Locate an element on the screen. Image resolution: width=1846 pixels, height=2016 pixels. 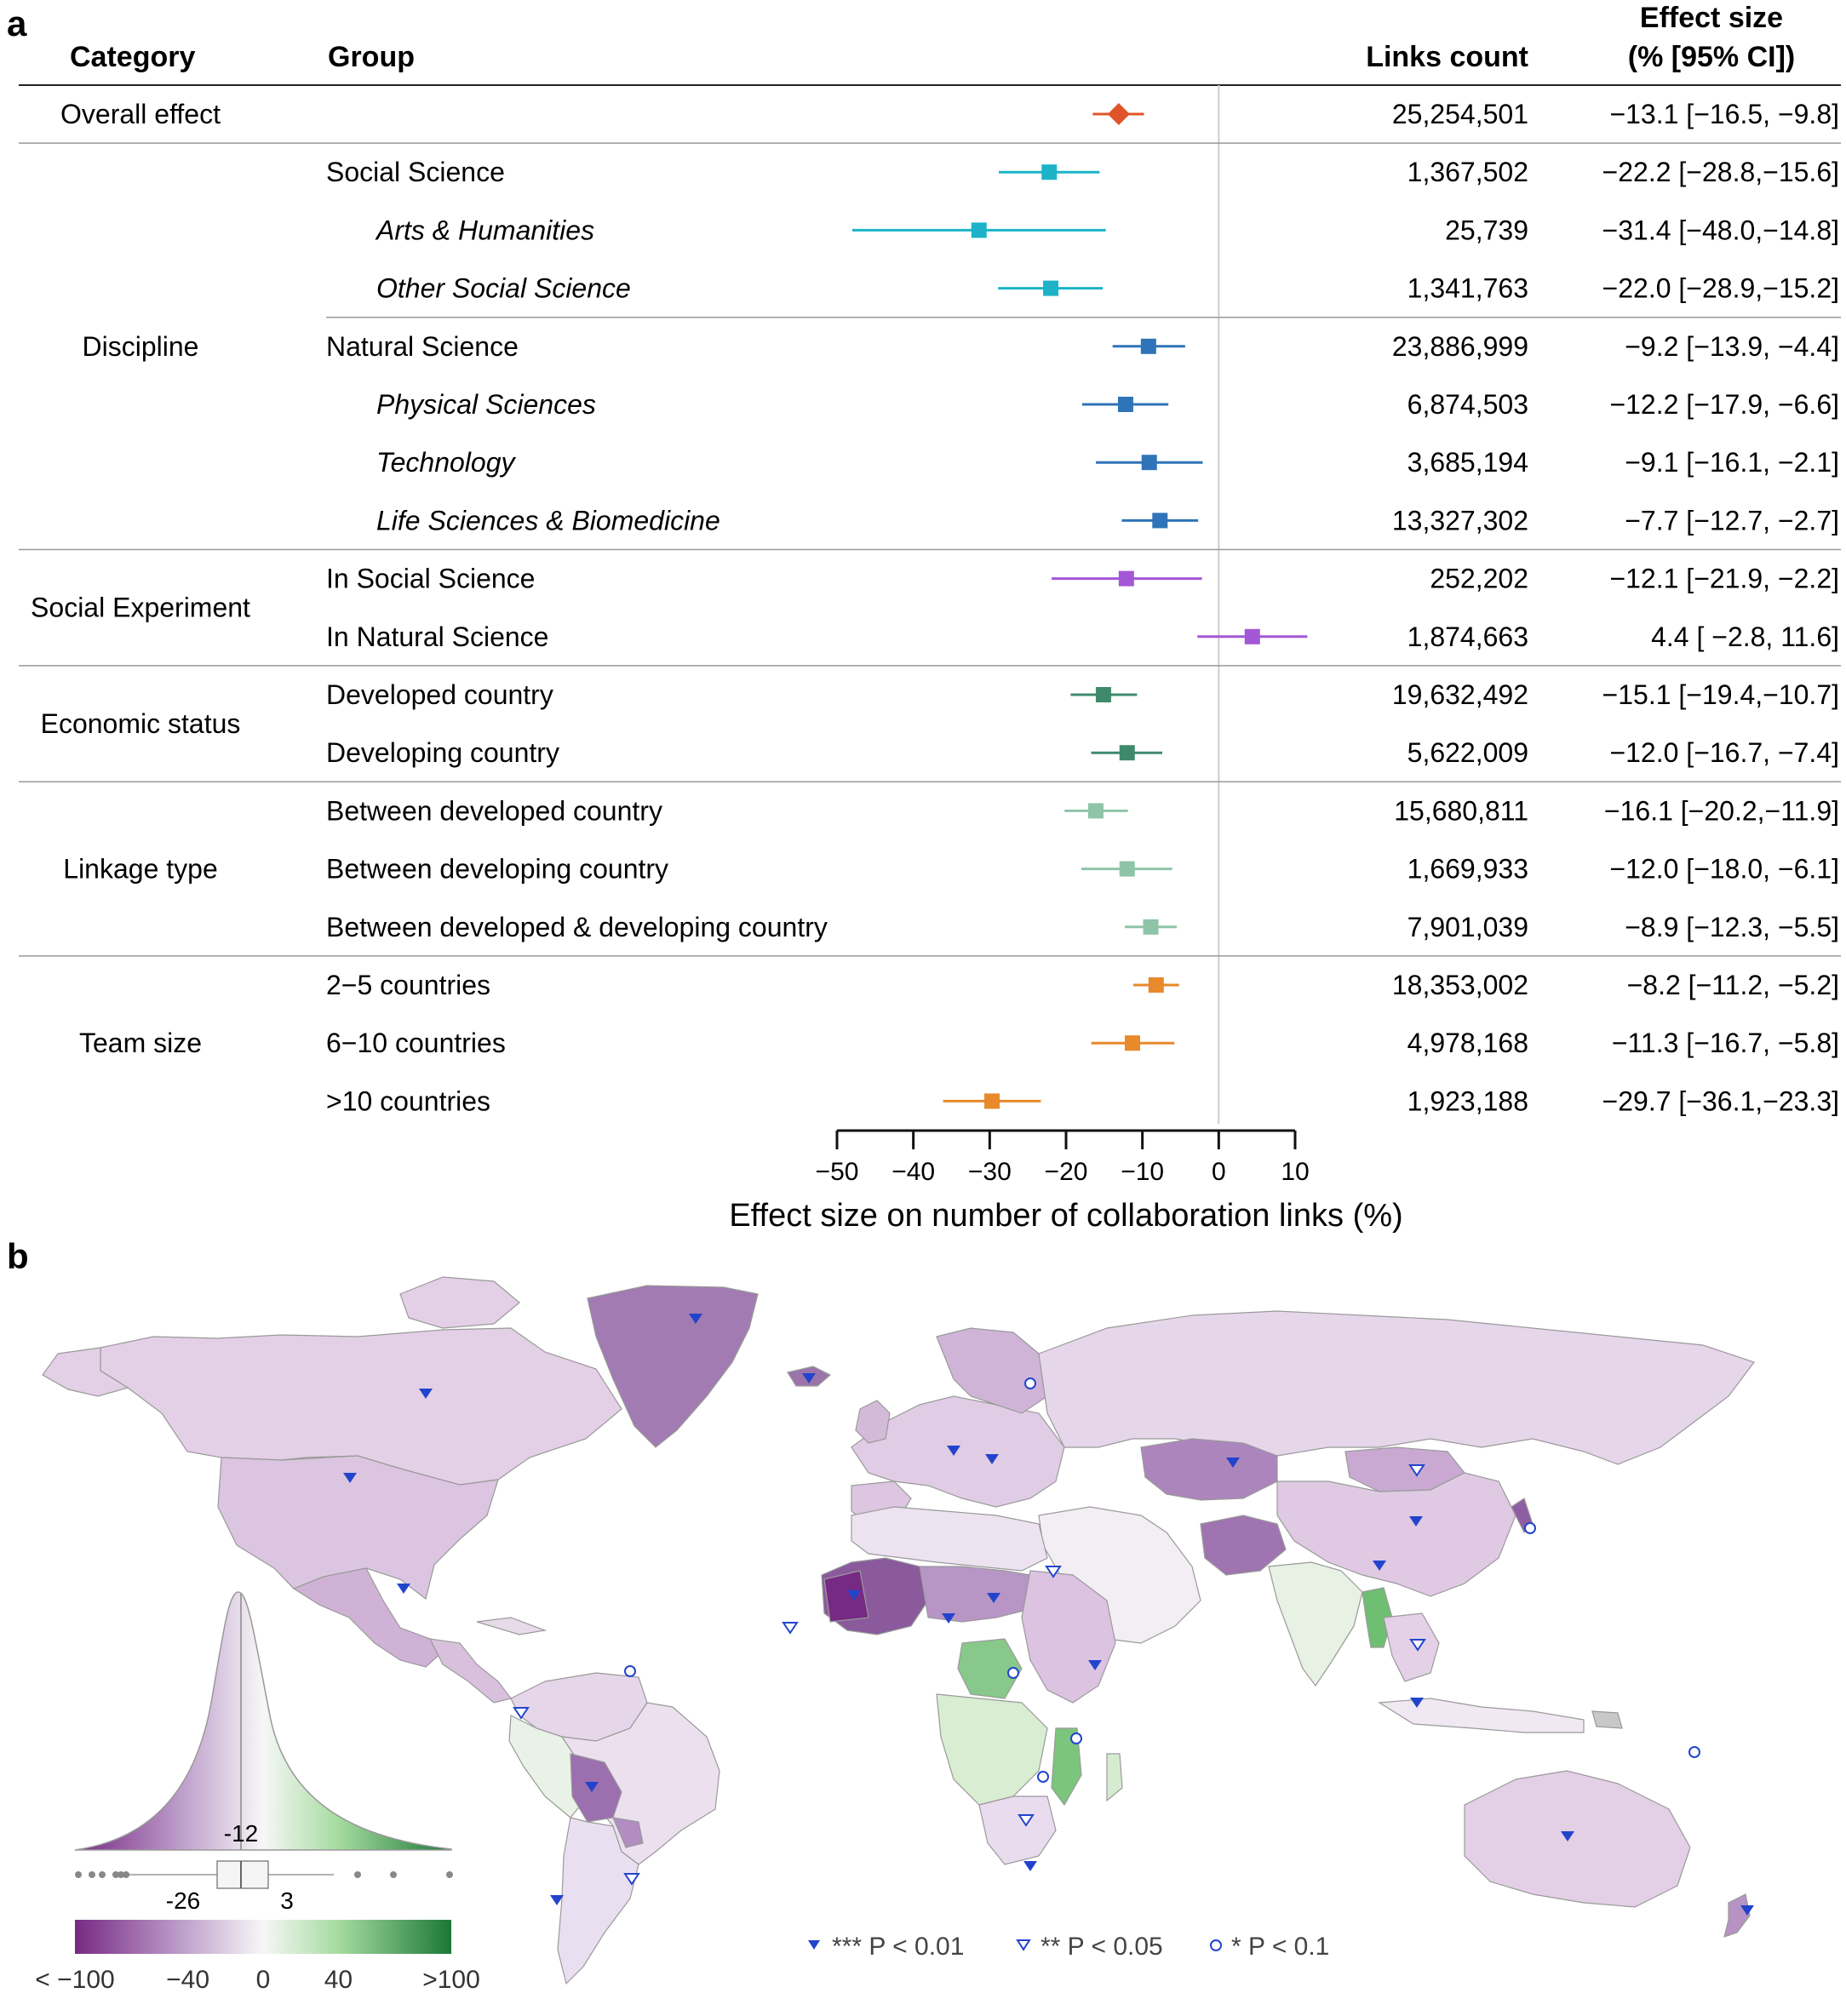
category-label: Social Experiment is located at coordinates (140, 608).